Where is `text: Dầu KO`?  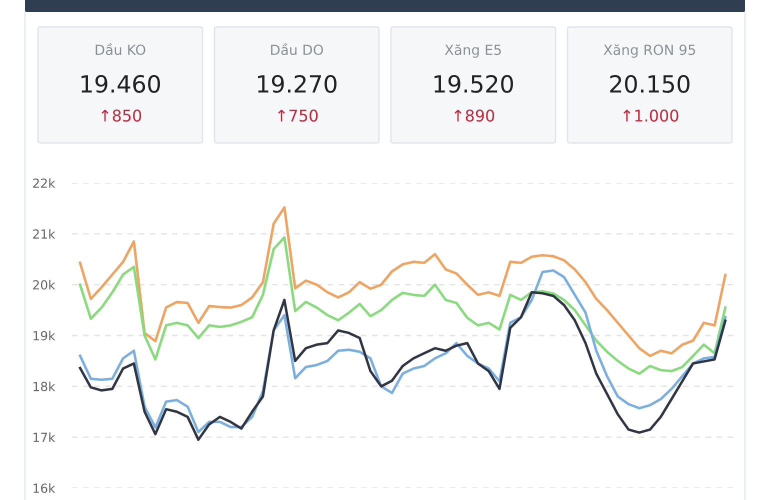 text: Dầu KO is located at coordinates (121, 49).